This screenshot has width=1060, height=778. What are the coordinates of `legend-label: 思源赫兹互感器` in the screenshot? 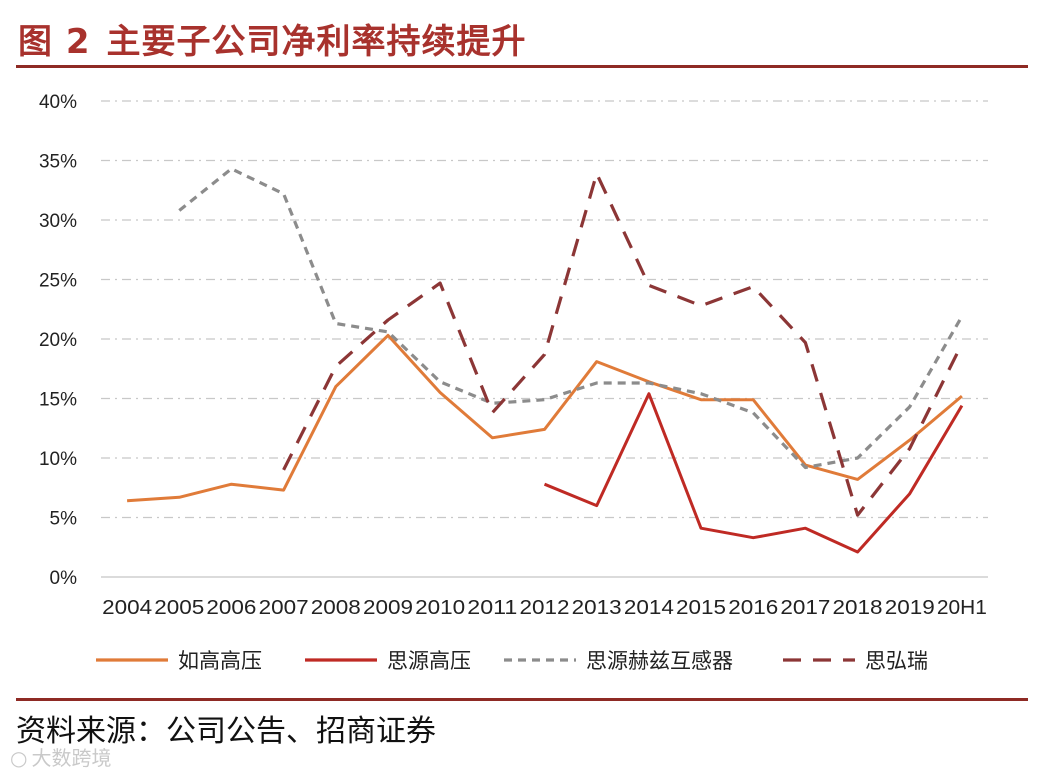 It's located at (659, 661).